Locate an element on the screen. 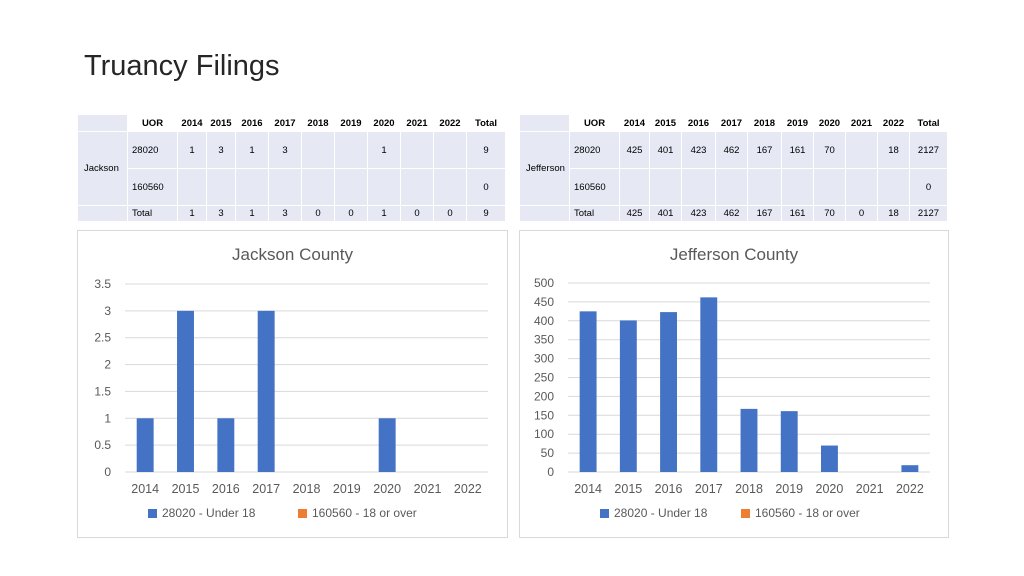  x-tick-label: 2017 is located at coordinates (709, 489).